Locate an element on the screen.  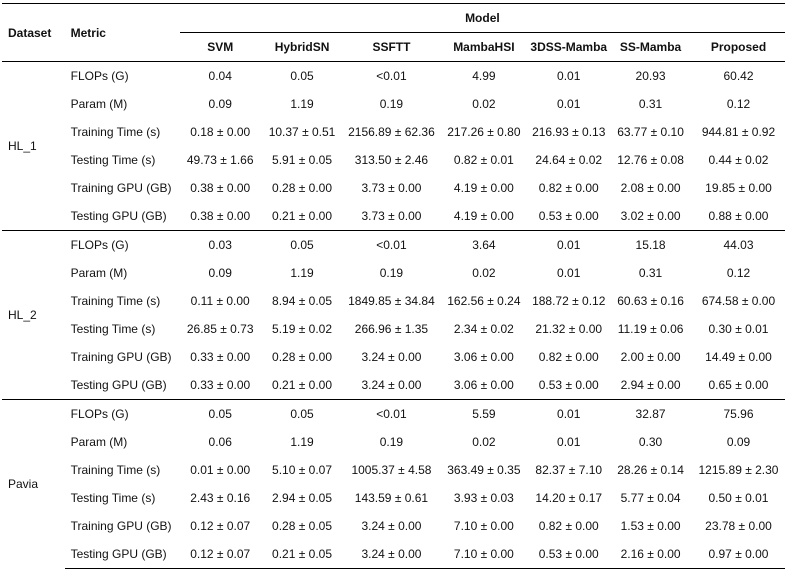
value-cell: 0.02 is located at coordinates (484, 442).